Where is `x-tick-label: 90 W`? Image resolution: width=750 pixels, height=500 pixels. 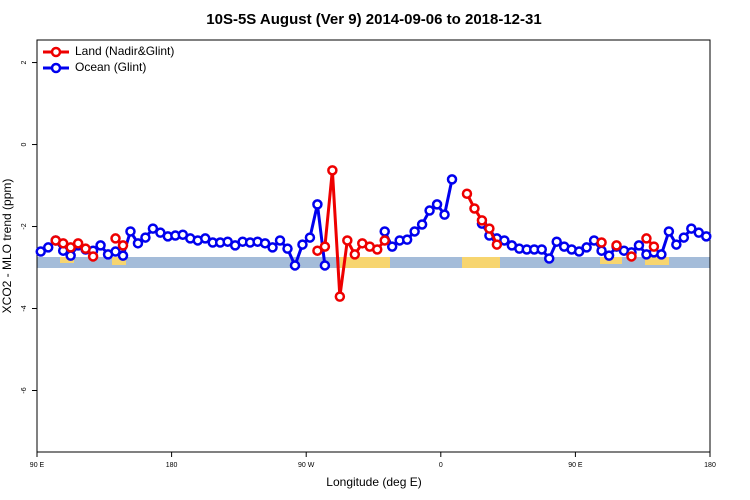
x-tick-label: 90 W is located at coordinates (306, 465).